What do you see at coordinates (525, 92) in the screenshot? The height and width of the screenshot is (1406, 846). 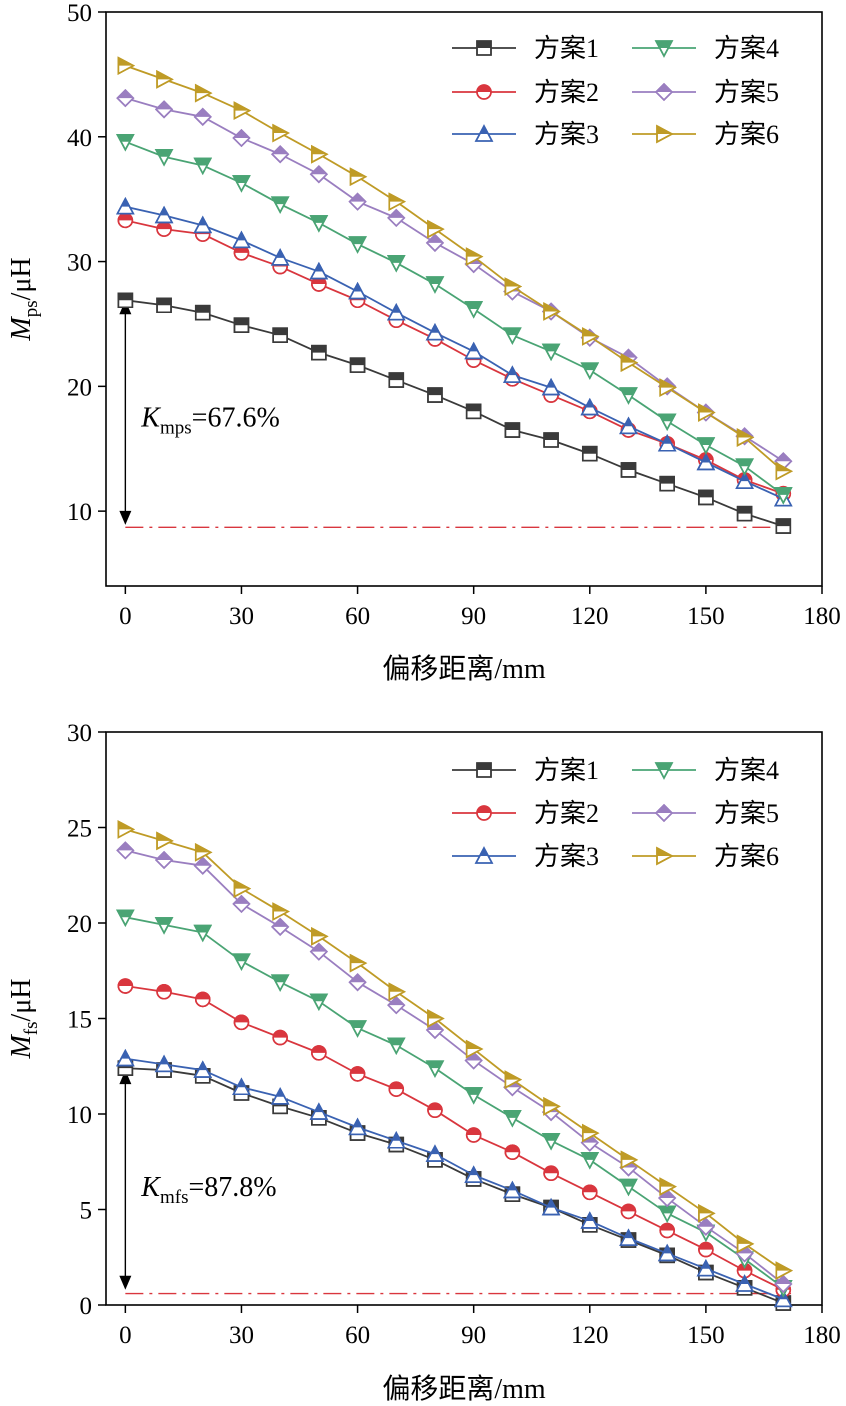 I see `legend-item: 方案2` at bounding box center [525, 92].